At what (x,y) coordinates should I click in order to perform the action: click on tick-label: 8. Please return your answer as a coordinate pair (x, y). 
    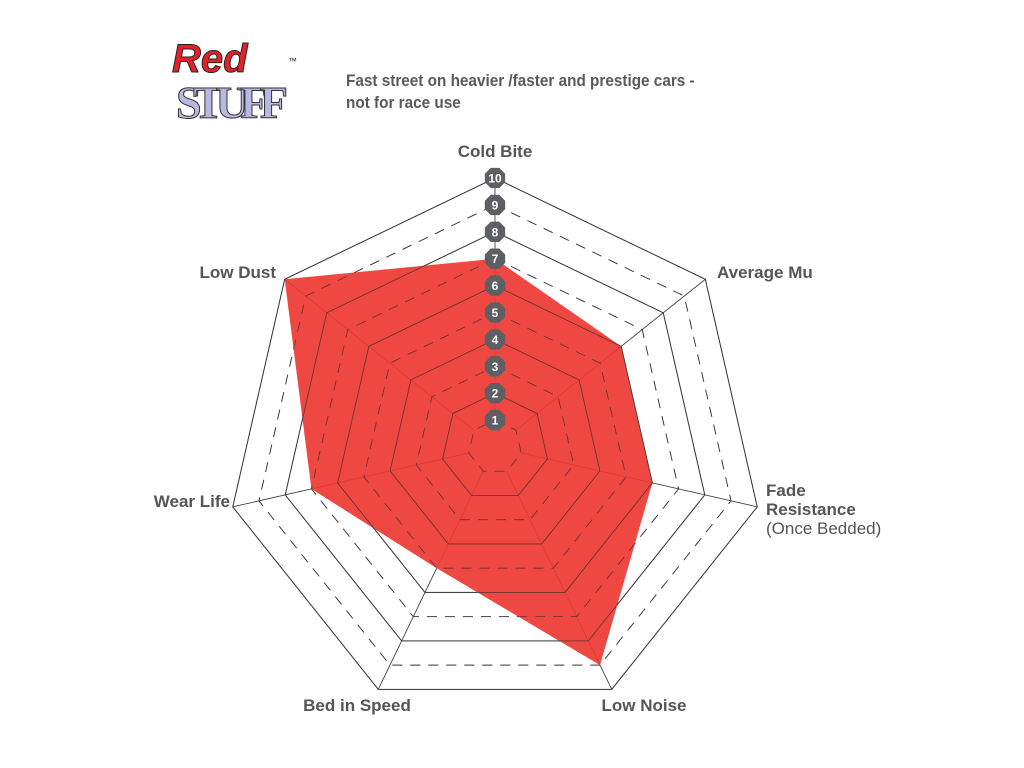
    Looking at the image, I should click on (495, 232).